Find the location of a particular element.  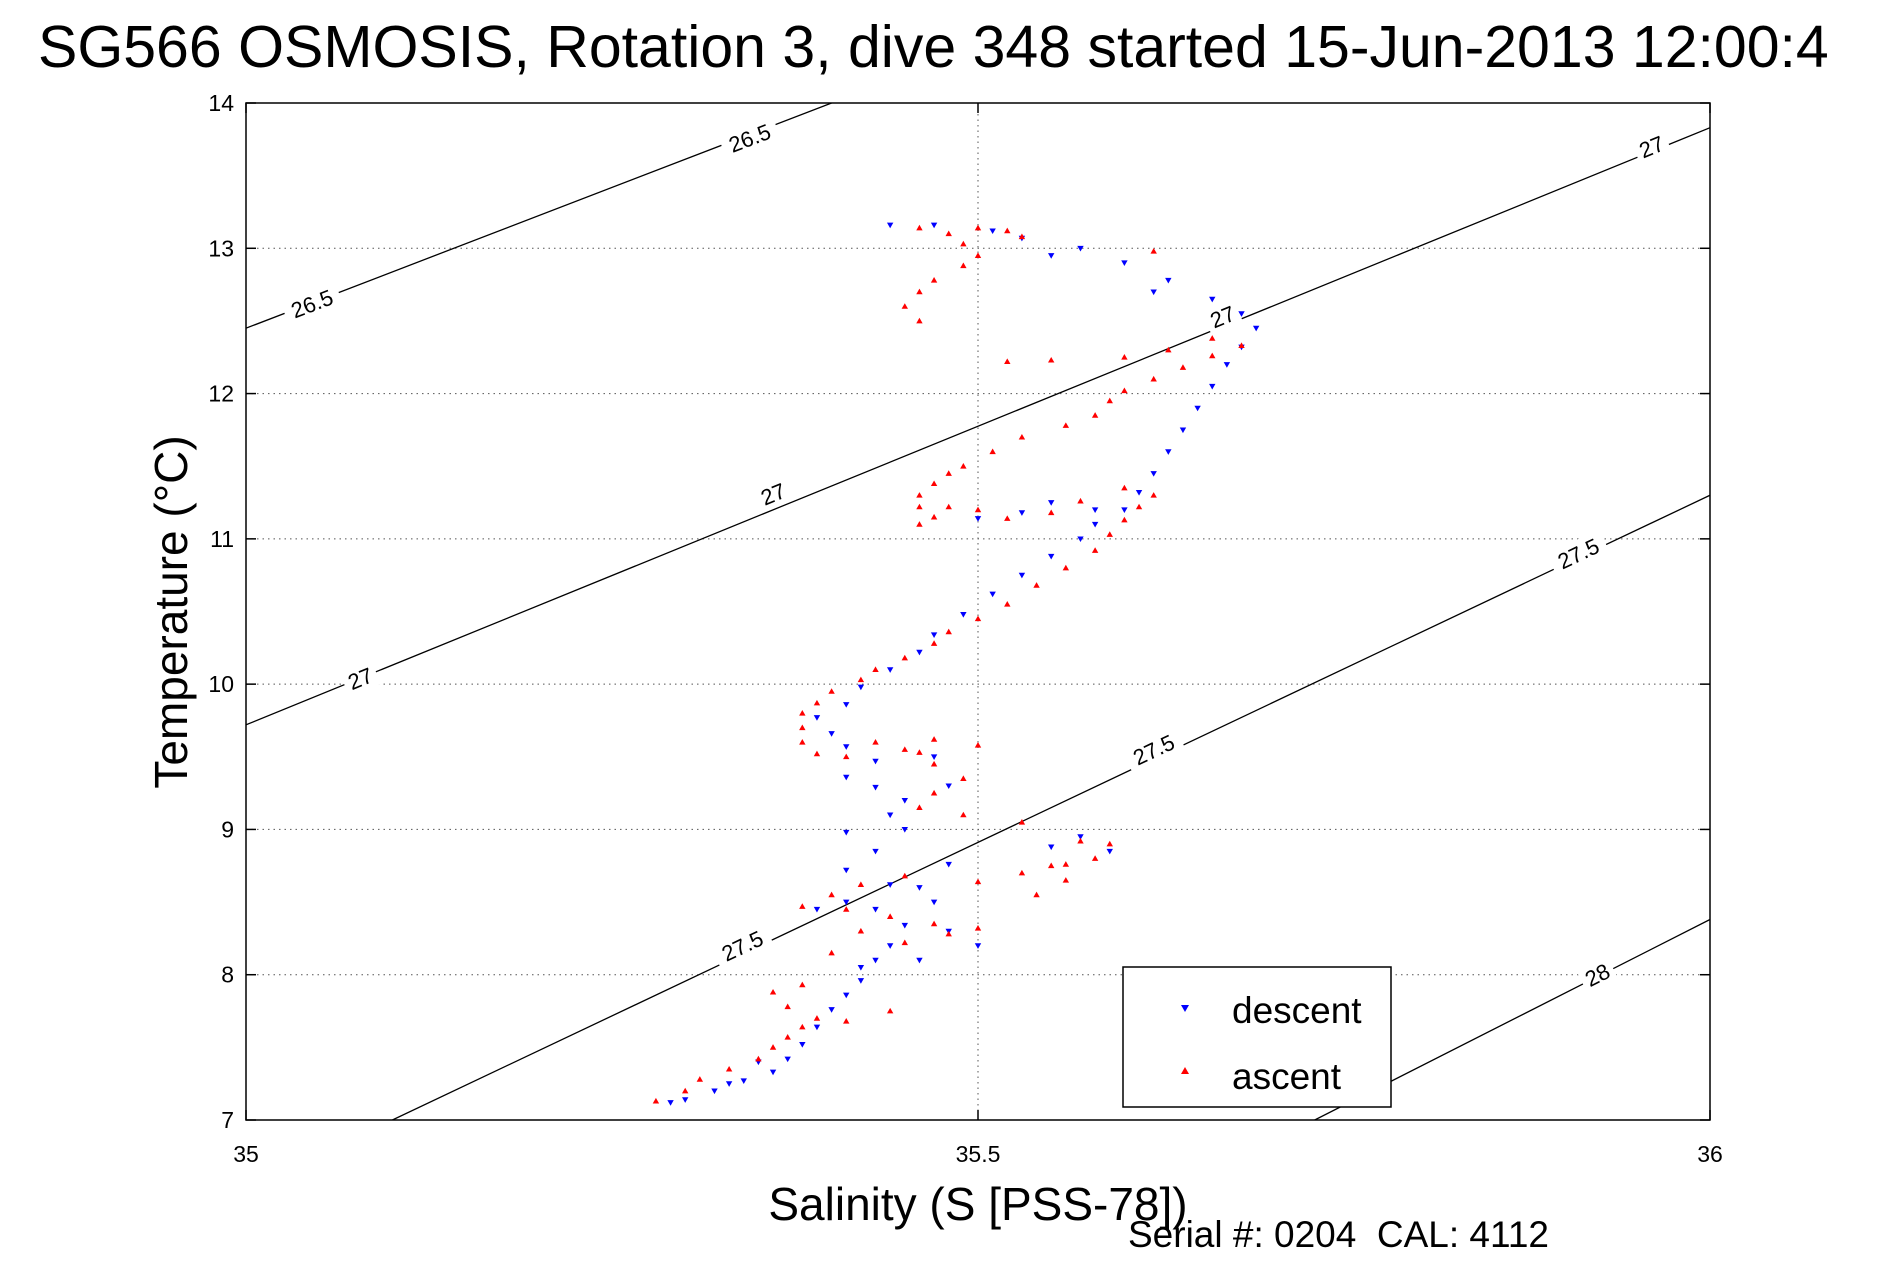

x-tick-label: 35.5 is located at coordinates (978, 1154).